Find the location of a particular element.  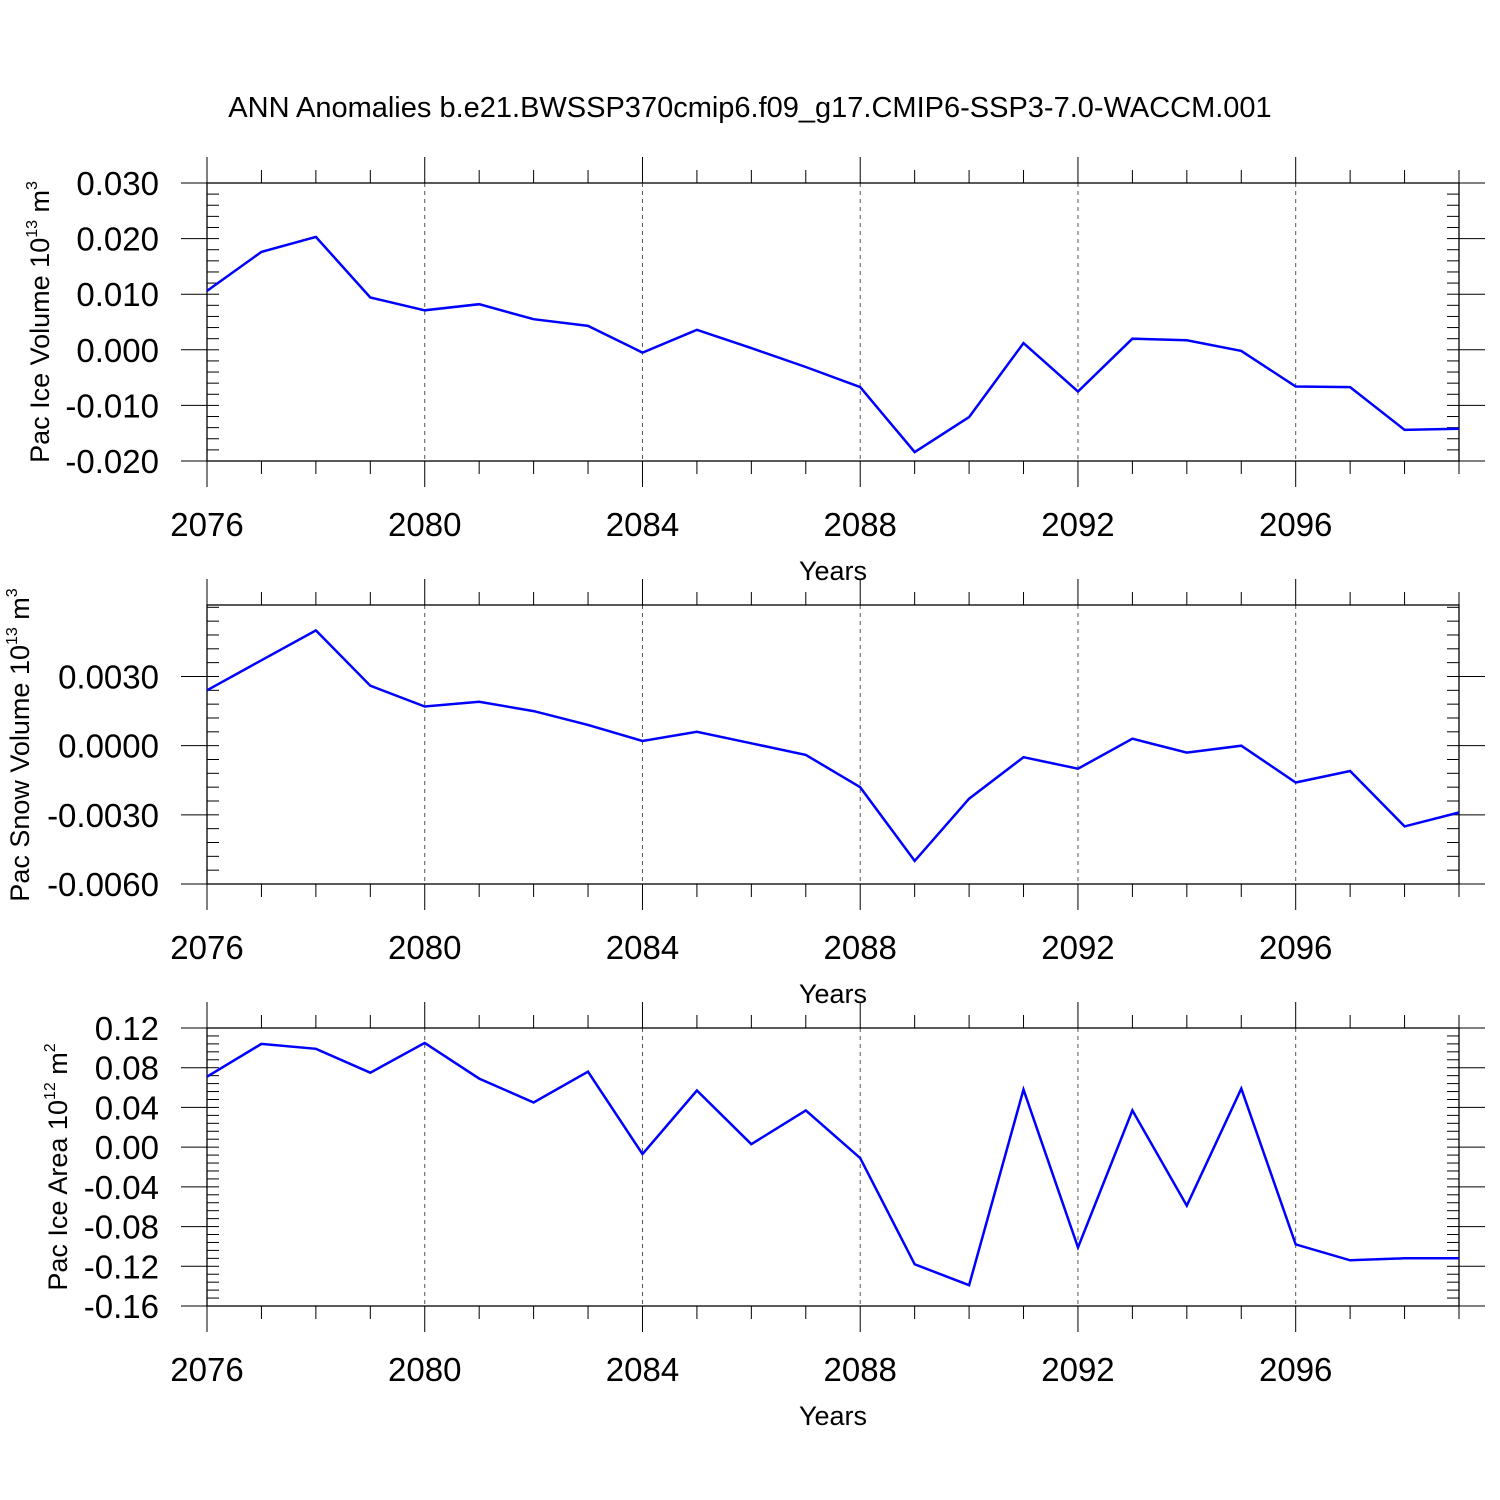

y-tick-label: -0.020 is located at coordinates (112, 461).